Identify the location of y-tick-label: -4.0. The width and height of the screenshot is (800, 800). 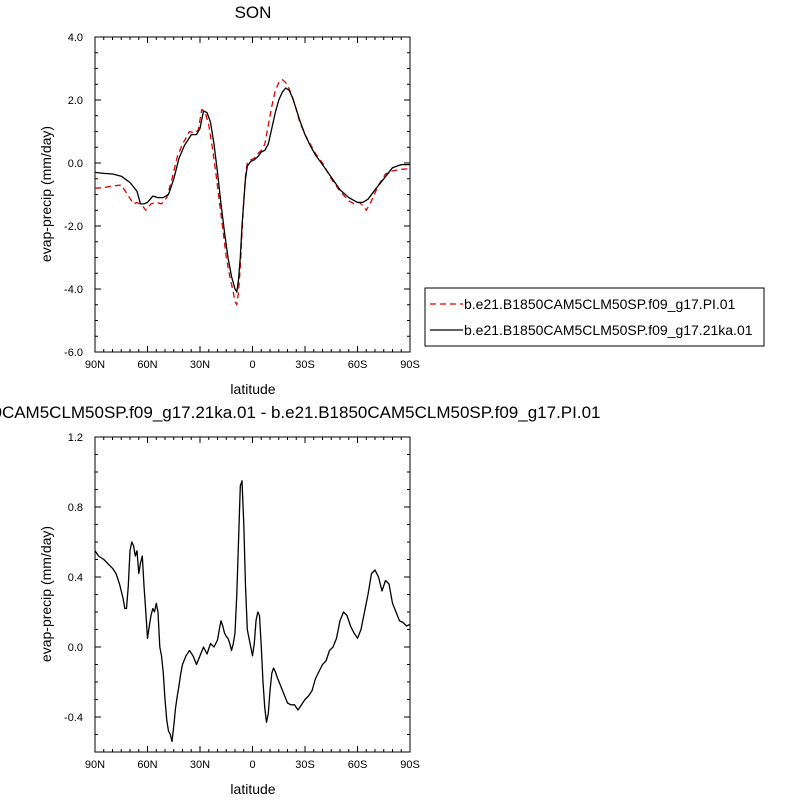
(73, 290).